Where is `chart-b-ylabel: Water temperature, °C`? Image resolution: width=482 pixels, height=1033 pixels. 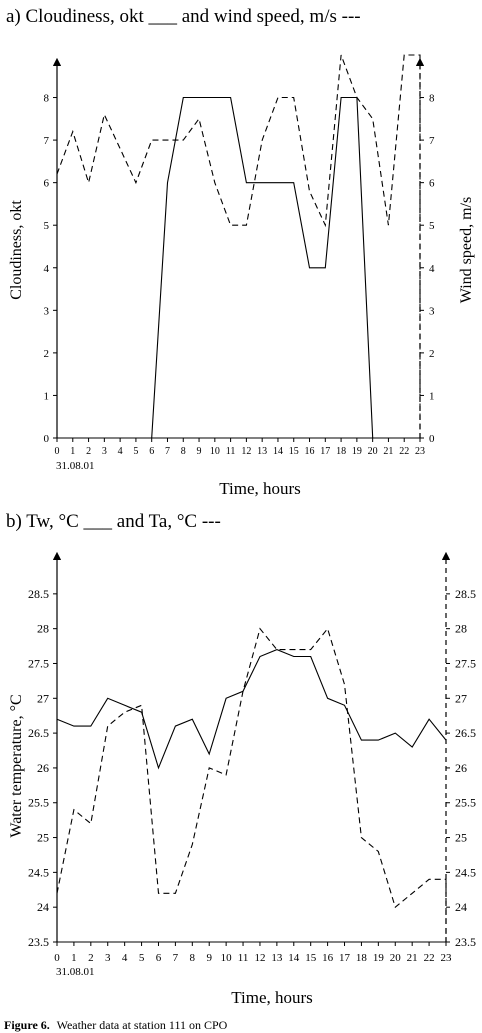 chart-b-ylabel: Water temperature, °C is located at coordinates (16, 765).